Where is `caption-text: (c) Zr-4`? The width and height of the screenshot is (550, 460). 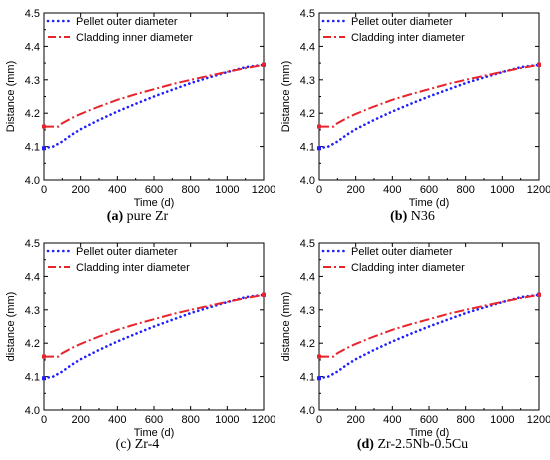 caption-text: (c) Zr-4 is located at coordinates (137, 444).